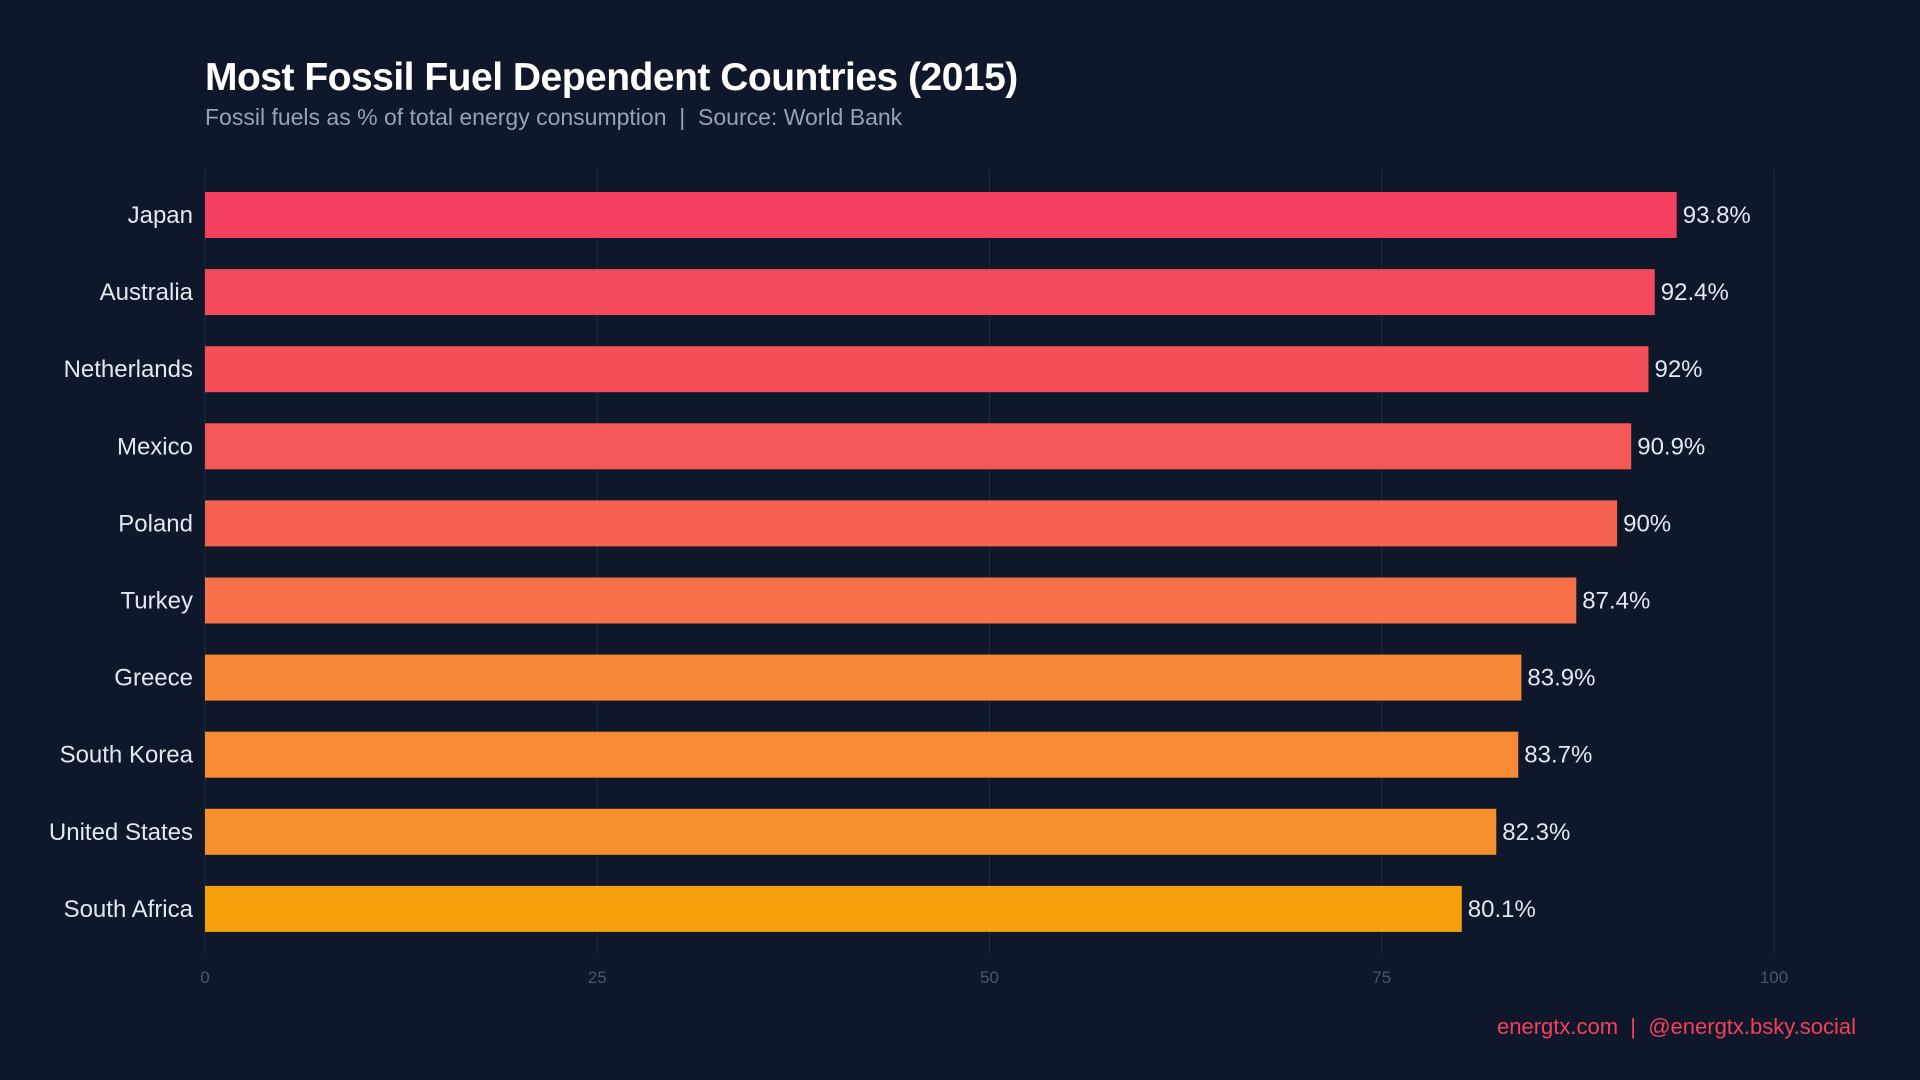 This screenshot has width=1920, height=1080. What do you see at coordinates (1678, 369) in the screenshot?
I see `data-label: 92%` at bounding box center [1678, 369].